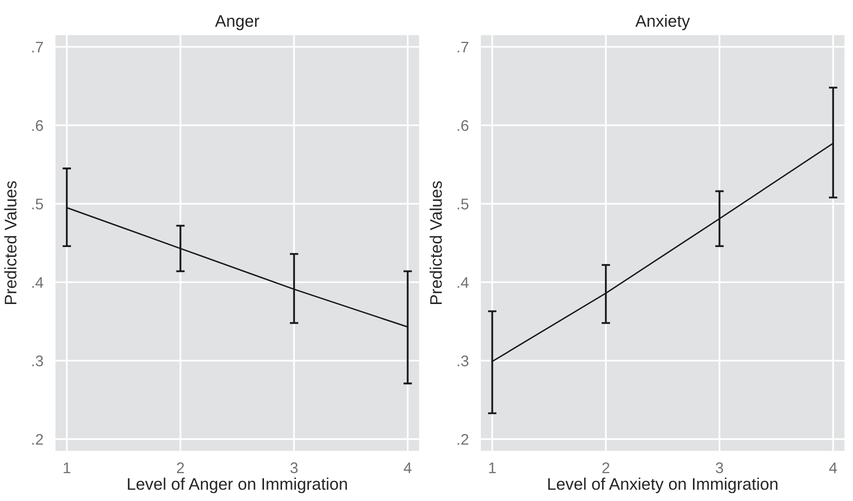  I want to click on chart-title: Anger, so click(237, 22).